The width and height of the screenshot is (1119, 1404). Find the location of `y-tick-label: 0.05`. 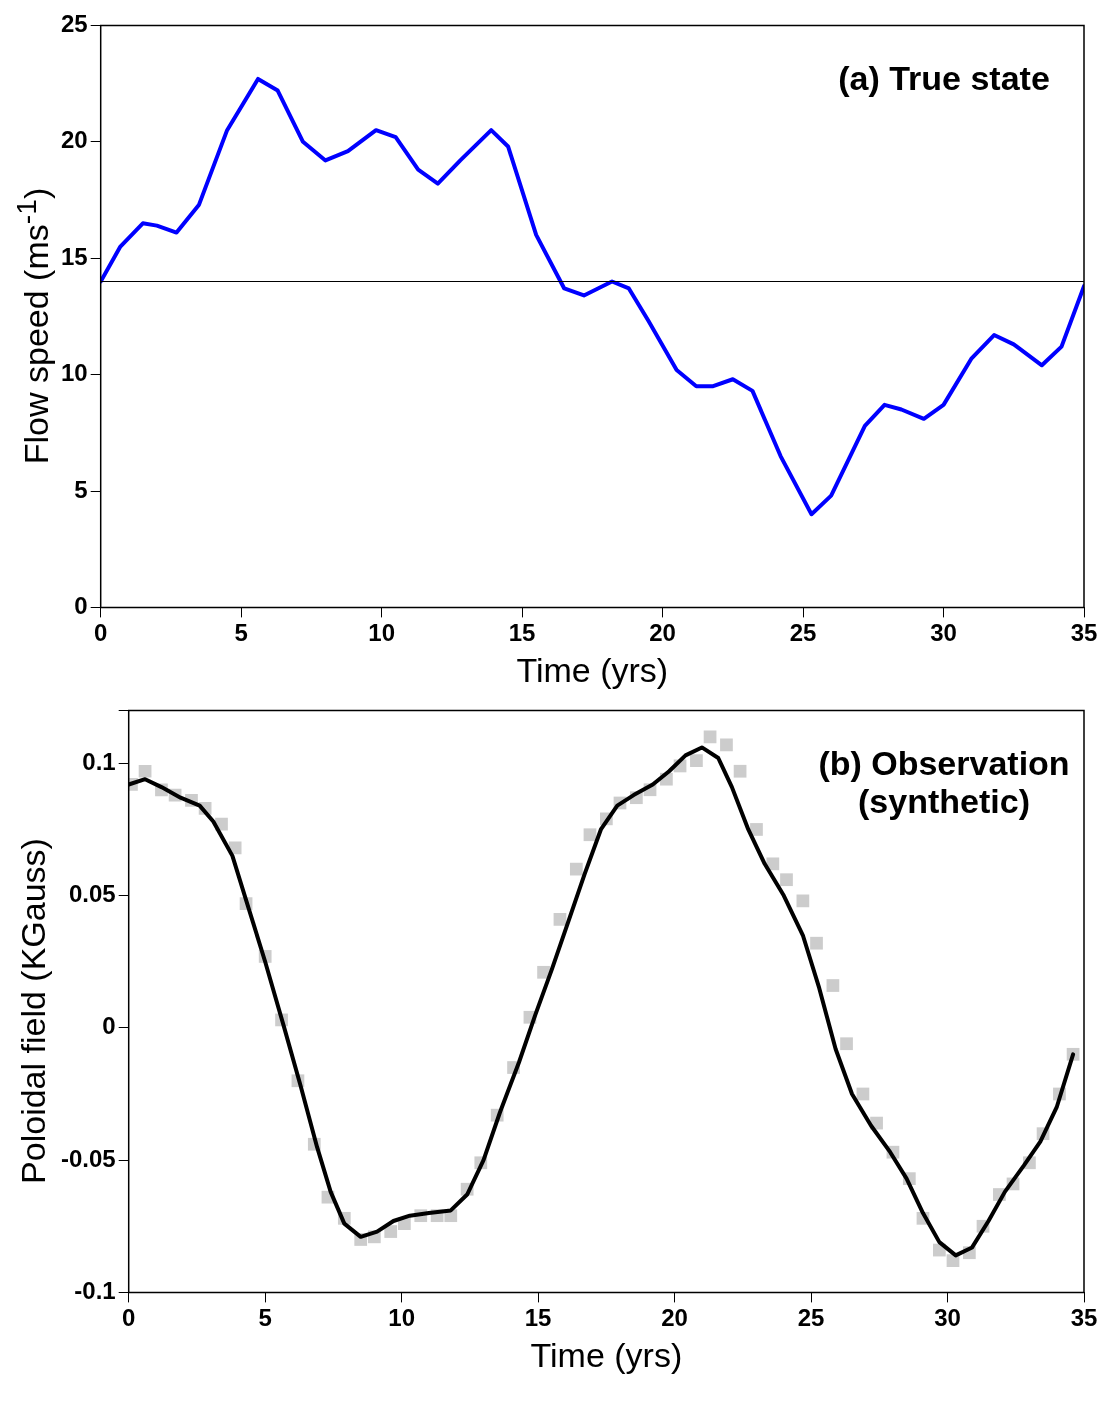

y-tick-label: 0.05 is located at coordinates (92, 894).